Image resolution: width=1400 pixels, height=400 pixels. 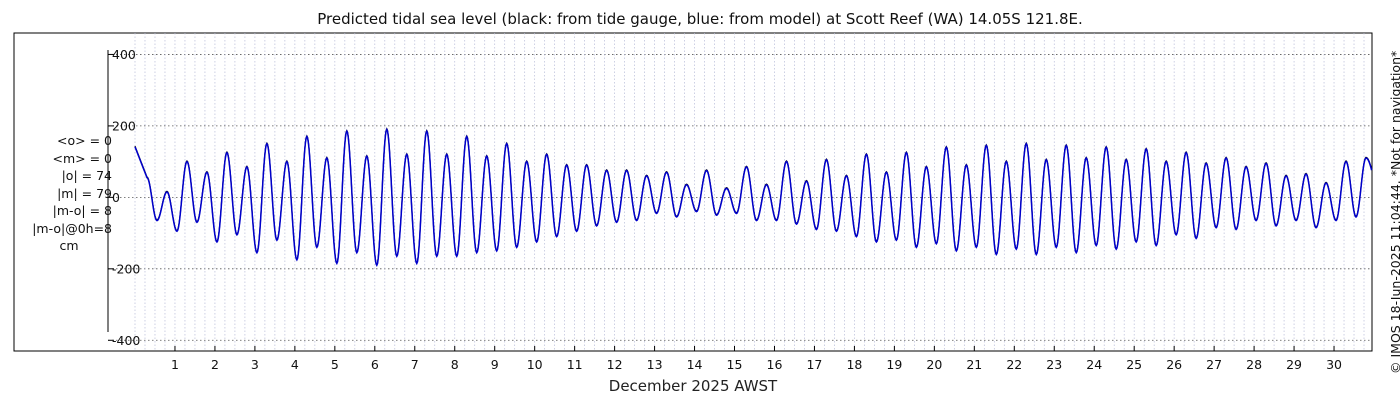 What do you see at coordinates (575, 364) in the screenshot?
I see `x-tick-label: 11` at bounding box center [575, 364].